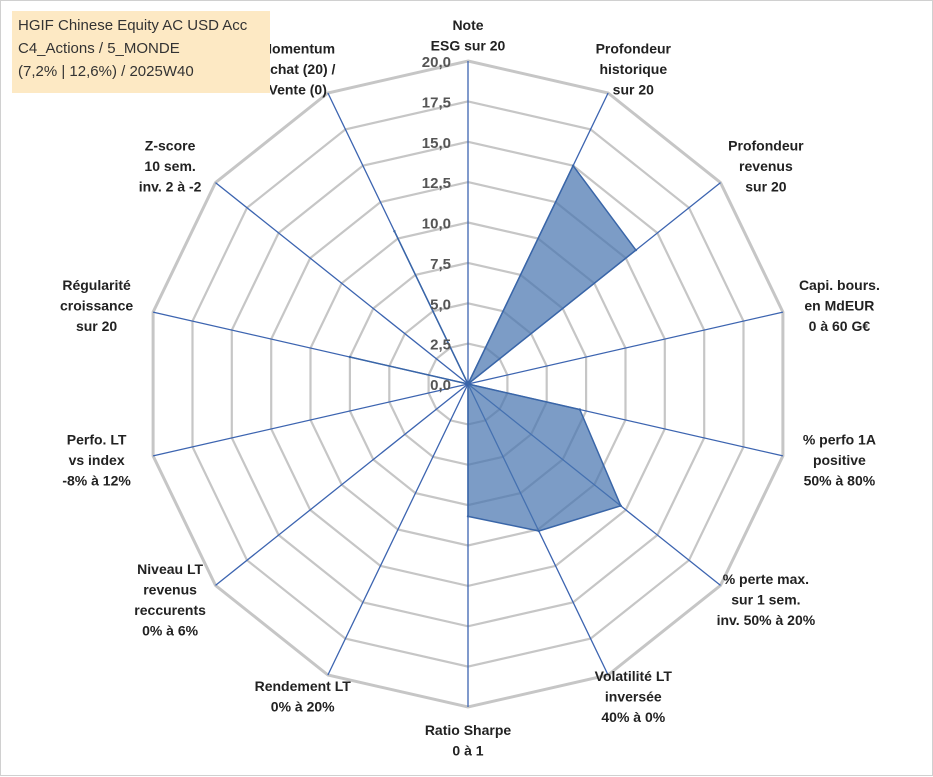 Image resolution: width=933 pixels, height=777 pixels. Describe the element at coordinates (633, 717) in the screenshot. I see `axis-label-line: 40% à 0%` at that location.